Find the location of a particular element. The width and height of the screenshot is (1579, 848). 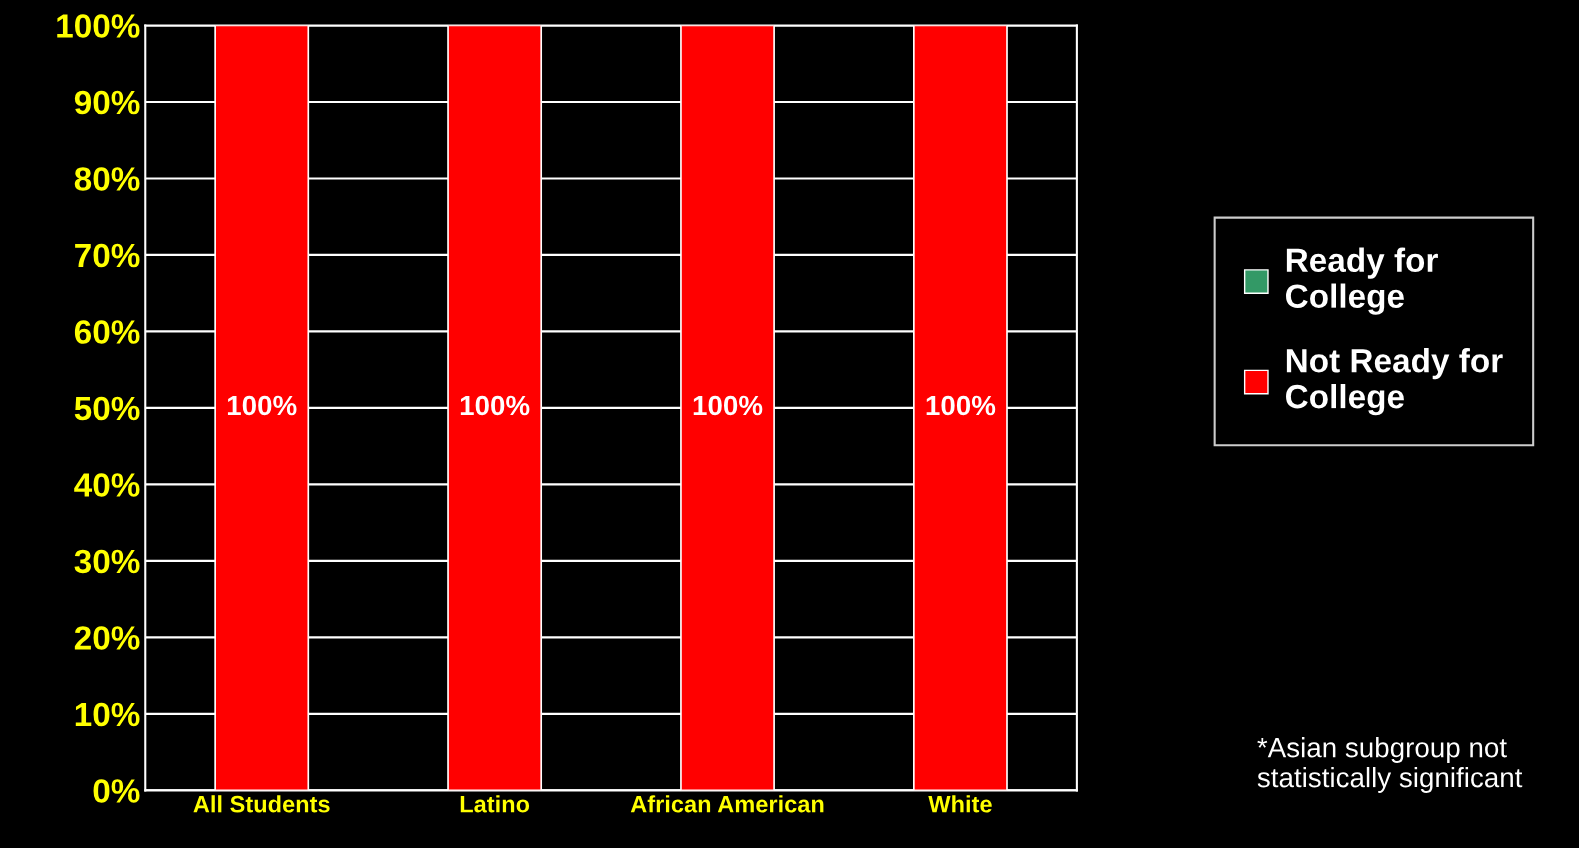

y-tick-label: 90% is located at coordinates (107, 102).